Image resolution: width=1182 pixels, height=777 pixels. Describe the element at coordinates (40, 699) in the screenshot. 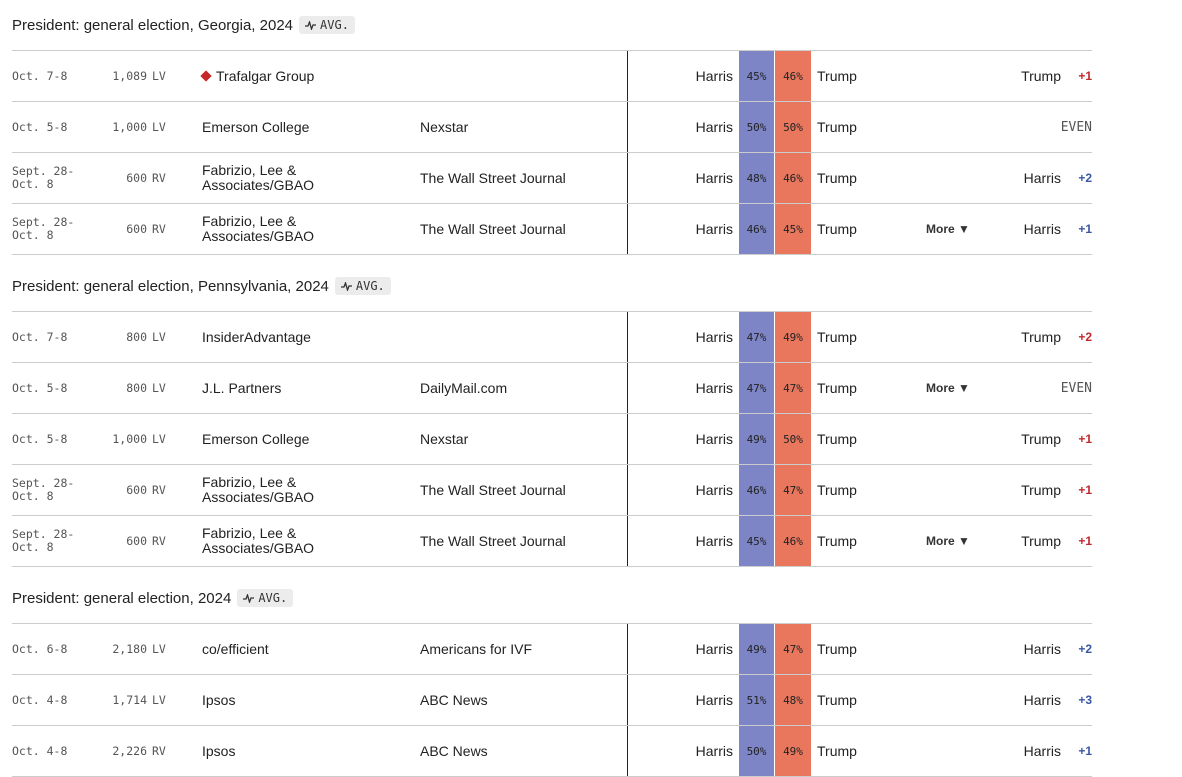

I see `poll-dates: Oct. 4-8` at that location.